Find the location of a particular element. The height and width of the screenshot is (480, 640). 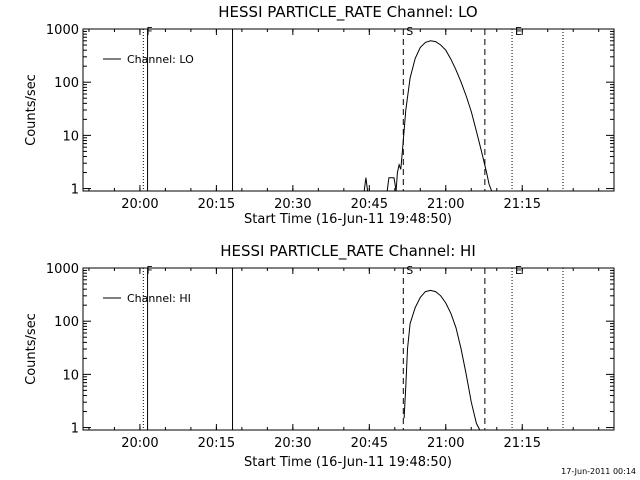

timestamp-stamp: 17-Jun-2011 00:14 is located at coordinates (598, 471).